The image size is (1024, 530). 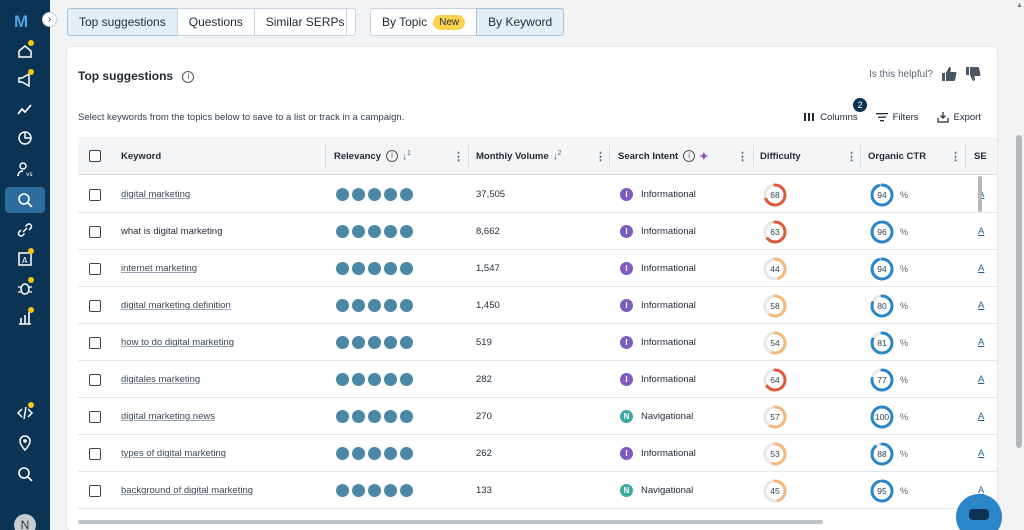 What do you see at coordinates (156, 194) in the screenshot?
I see `keyword-link: digital marketing` at bounding box center [156, 194].